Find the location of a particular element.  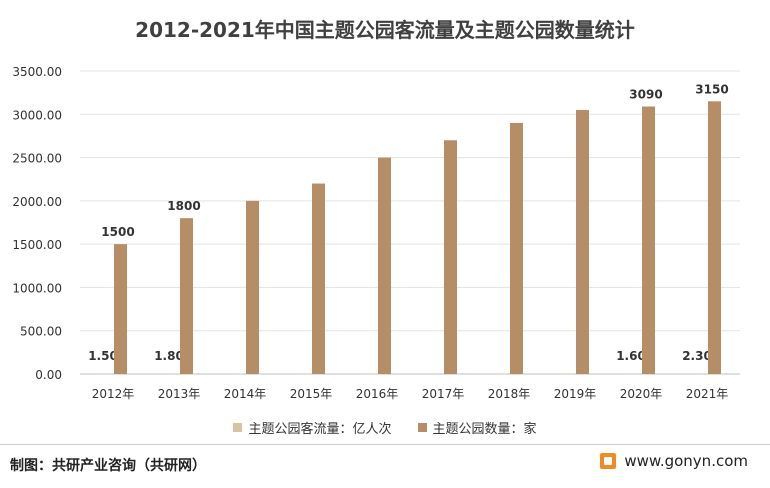

legend-item-parks: 主题公园数量：家 is located at coordinates (477, 427).